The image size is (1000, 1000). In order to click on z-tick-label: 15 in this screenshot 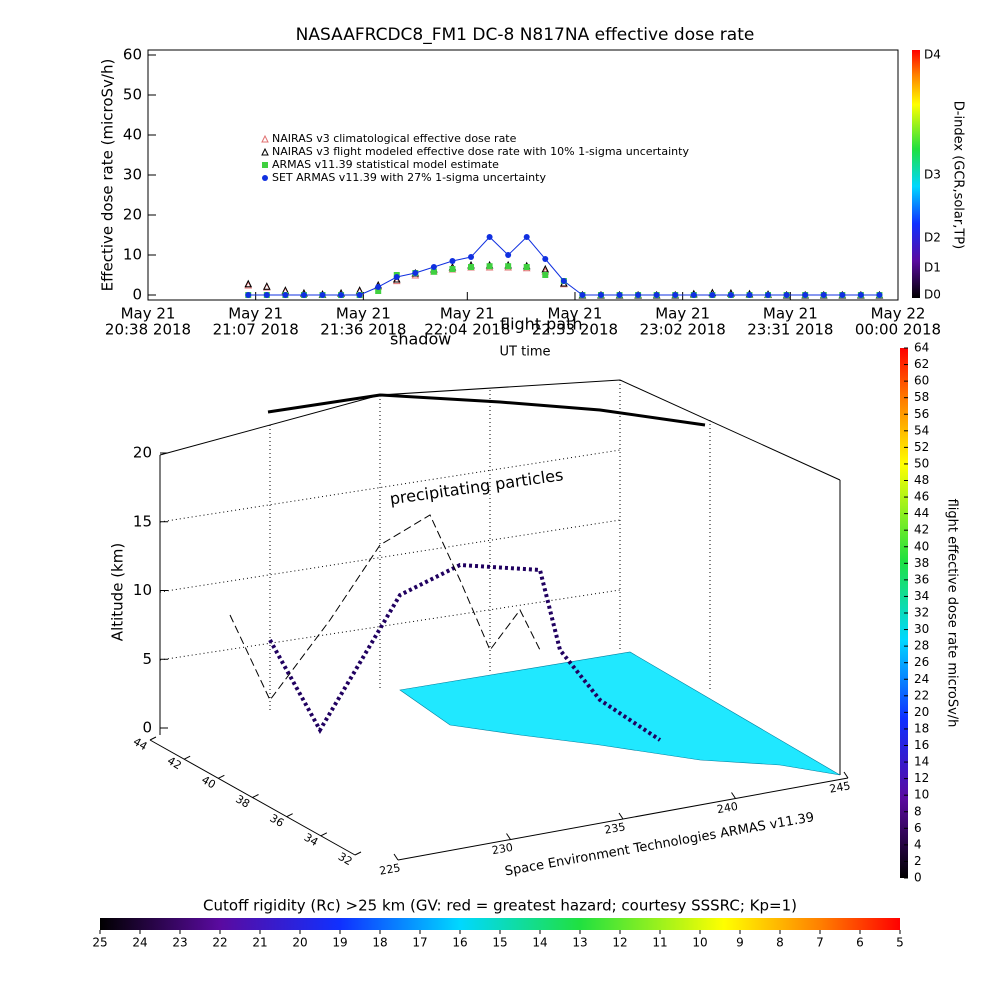, I will do `click(142, 521)`.